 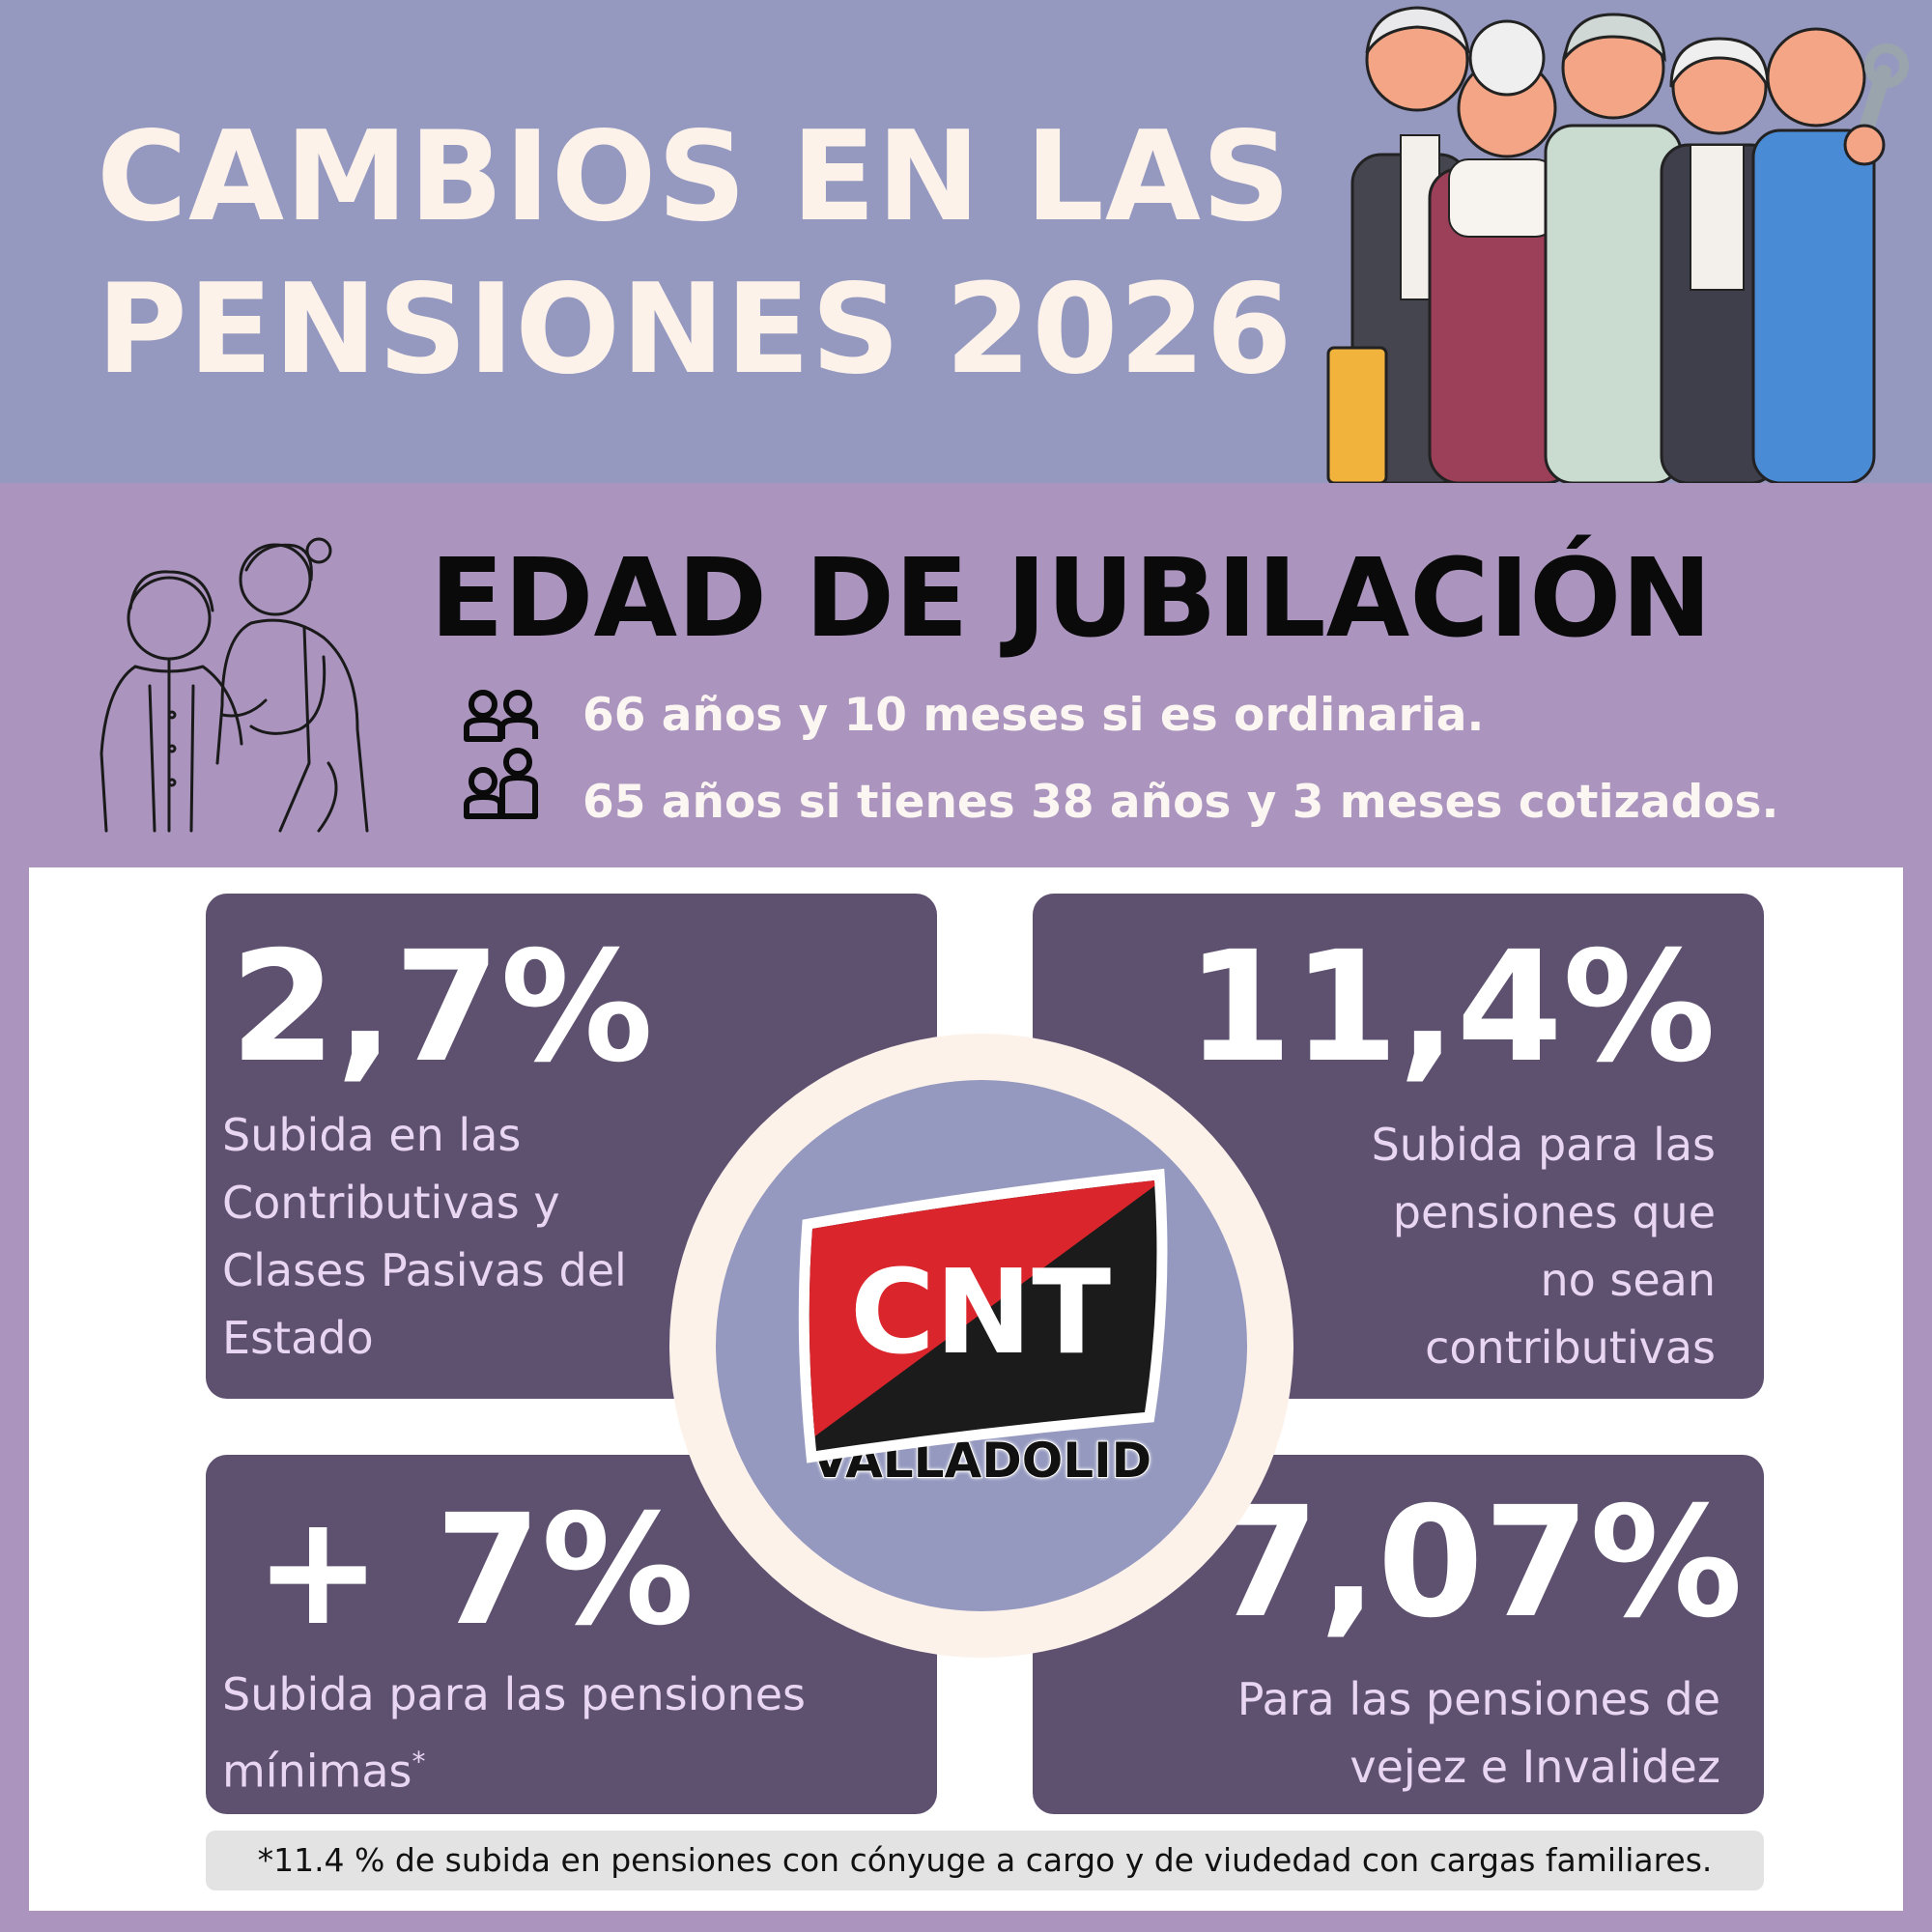 I want to click on logo-name: CNT, so click(x=980, y=1313).